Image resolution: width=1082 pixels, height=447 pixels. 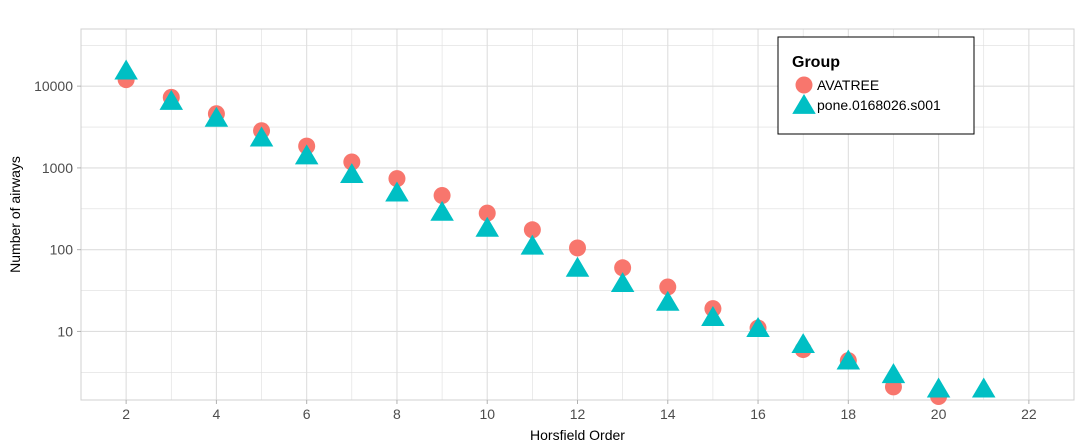 I want to click on y-axis-title: Number of airways, so click(x=15, y=214).